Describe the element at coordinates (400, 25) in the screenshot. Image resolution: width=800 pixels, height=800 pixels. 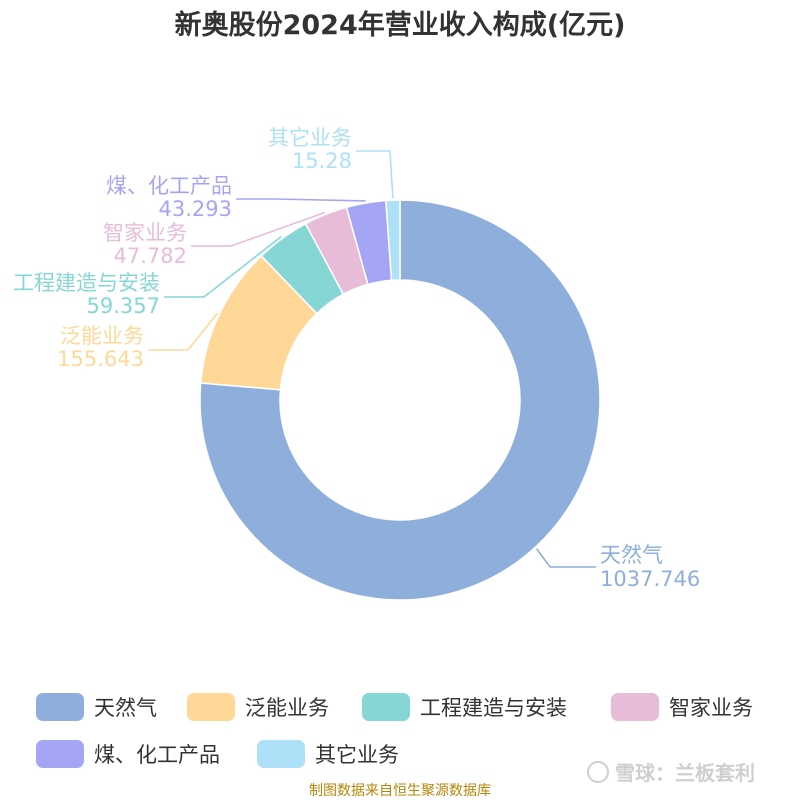
I see `chart-title: 新奥股份2024年营业收入构成(亿元)` at that location.